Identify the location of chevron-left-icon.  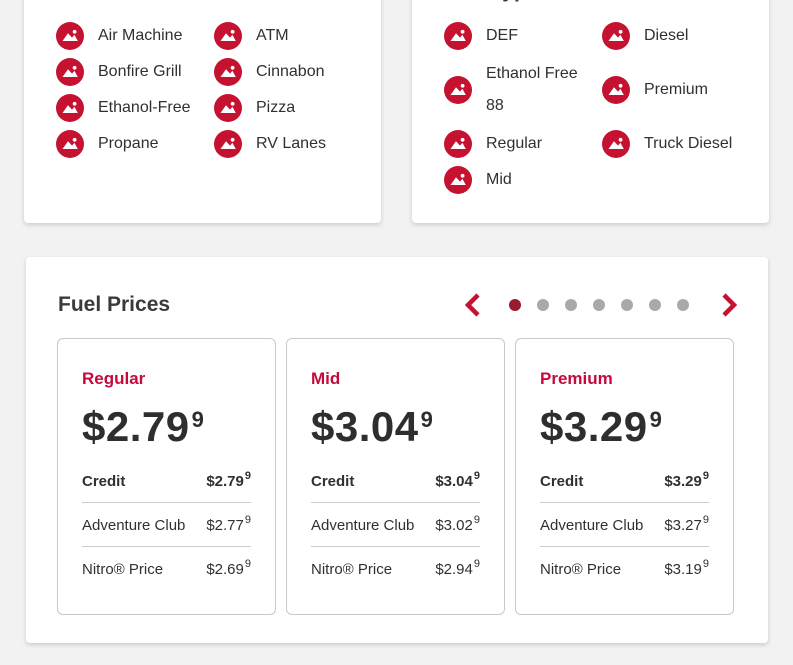
(472, 305).